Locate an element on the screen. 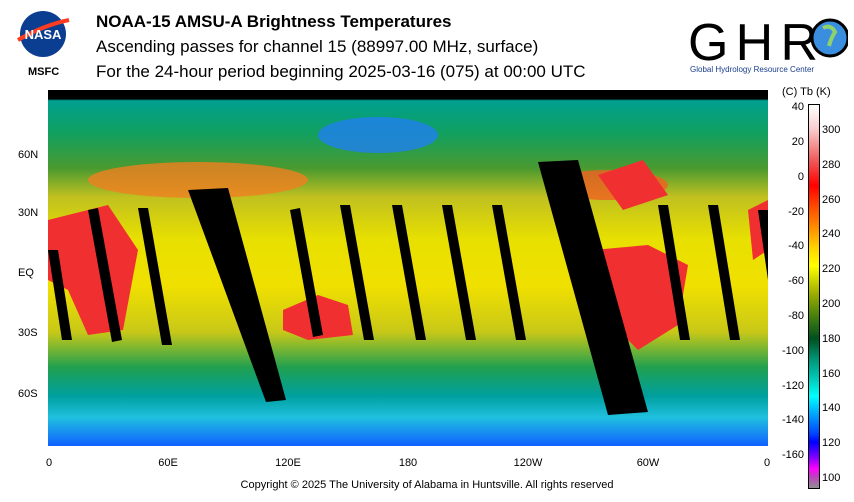 The height and width of the screenshot is (502, 854). lon-label-60e: 60E is located at coordinates (168, 463).